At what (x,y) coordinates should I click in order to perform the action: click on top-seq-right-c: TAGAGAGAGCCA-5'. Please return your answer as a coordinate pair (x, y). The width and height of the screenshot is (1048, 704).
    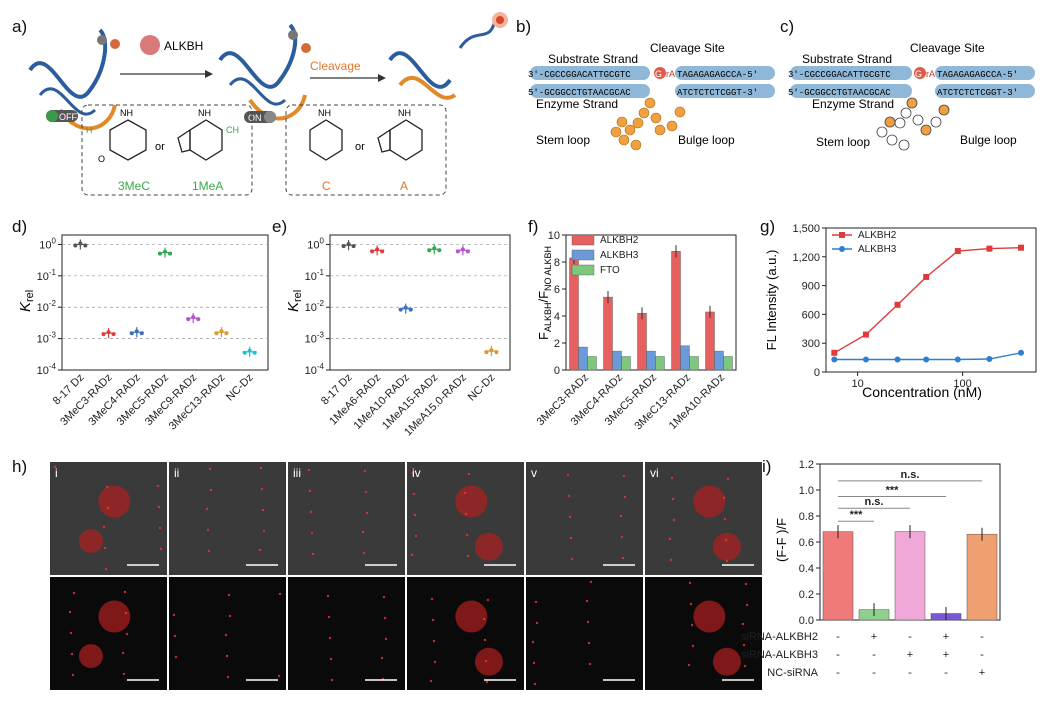
    Looking at the image, I should click on (977, 75).